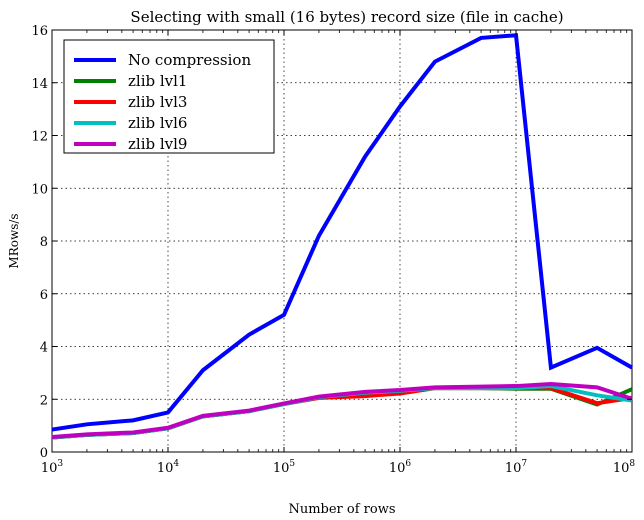  Describe the element at coordinates (44, 453) in the screenshot. I see `y-tick-label: 0` at that location.